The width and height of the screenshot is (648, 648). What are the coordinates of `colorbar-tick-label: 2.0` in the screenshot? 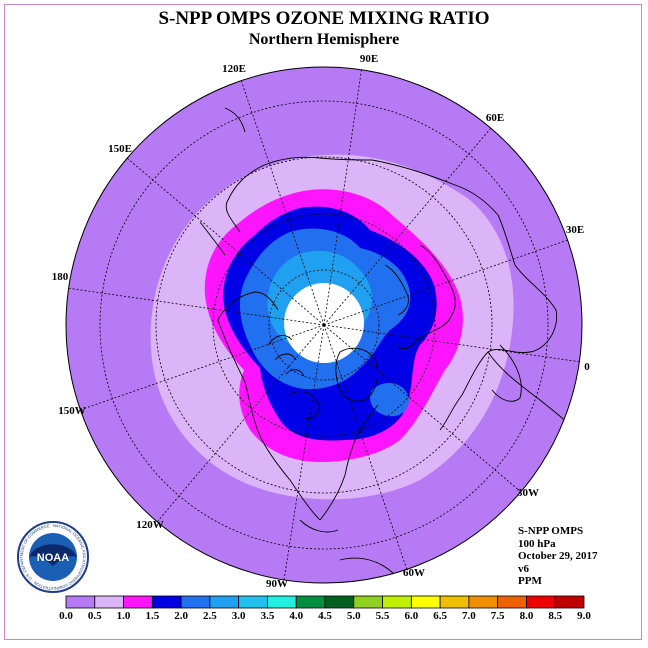 It's located at (181, 616).